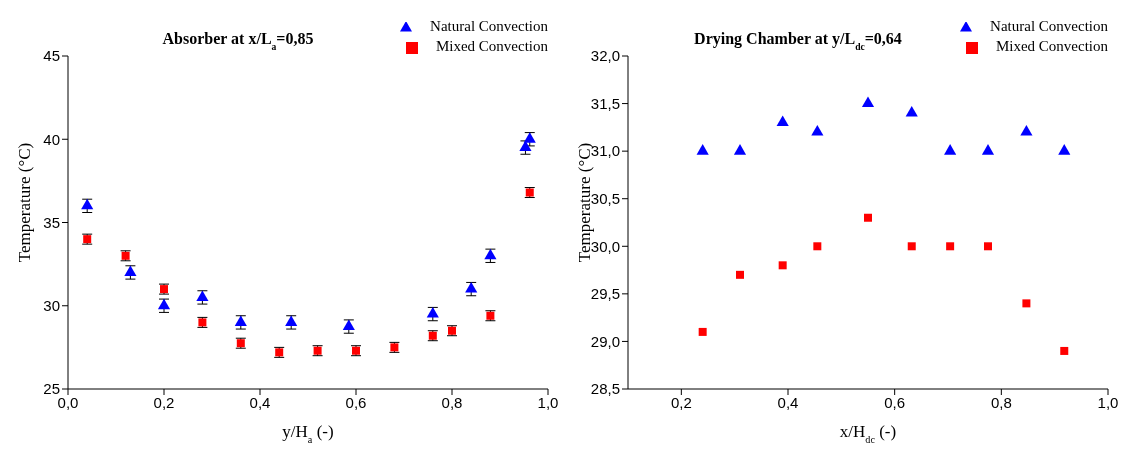 This screenshot has width=1136, height=454. Describe the element at coordinates (24, 202) in the screenshot. I see `y-axis-title: Temperature (°C)` at that location.